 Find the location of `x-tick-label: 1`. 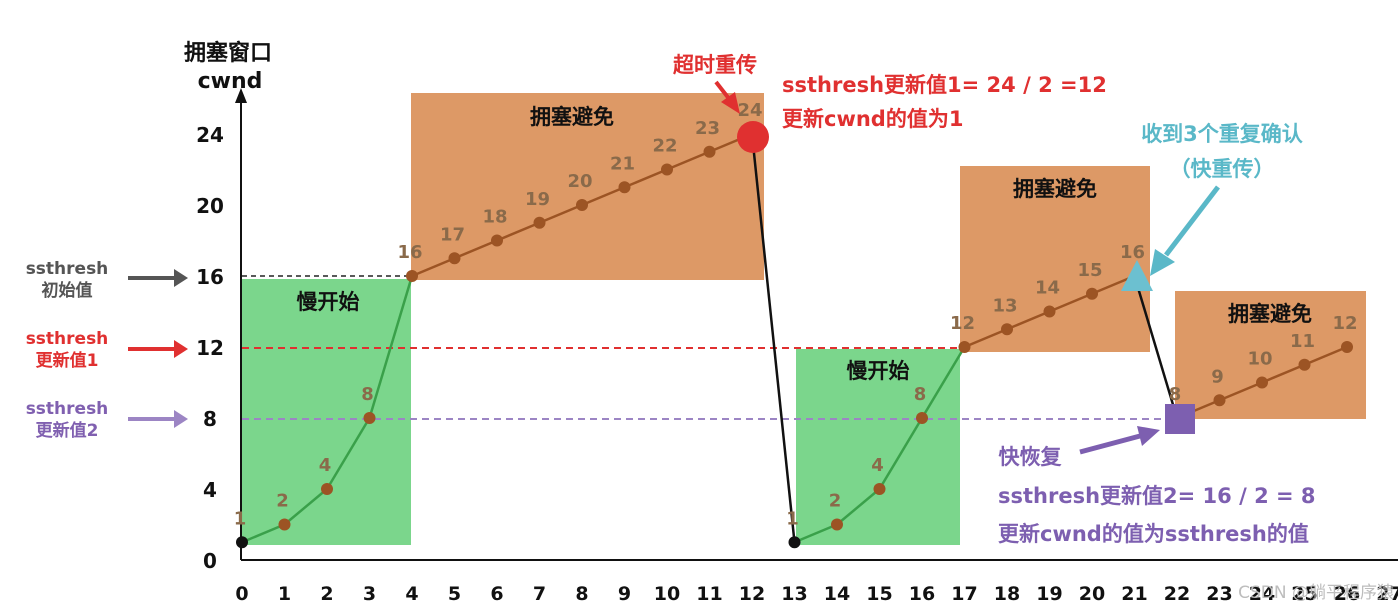

x-tick-label: 1 is located at coordinates (284, 594).